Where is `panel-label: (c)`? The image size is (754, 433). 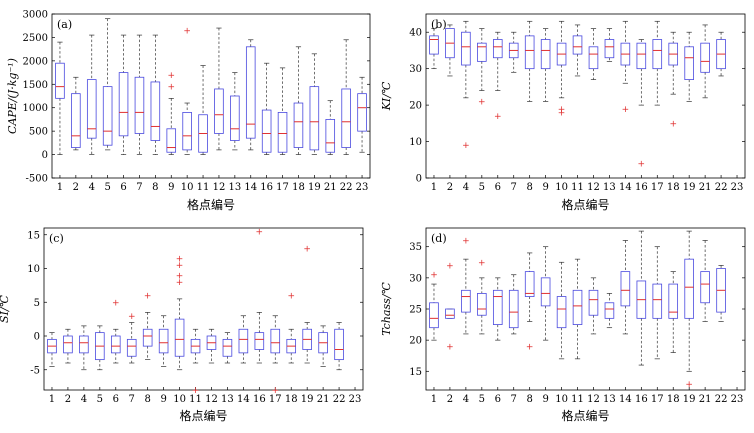
panel-label: (c) is located at coordinates (56, 238).